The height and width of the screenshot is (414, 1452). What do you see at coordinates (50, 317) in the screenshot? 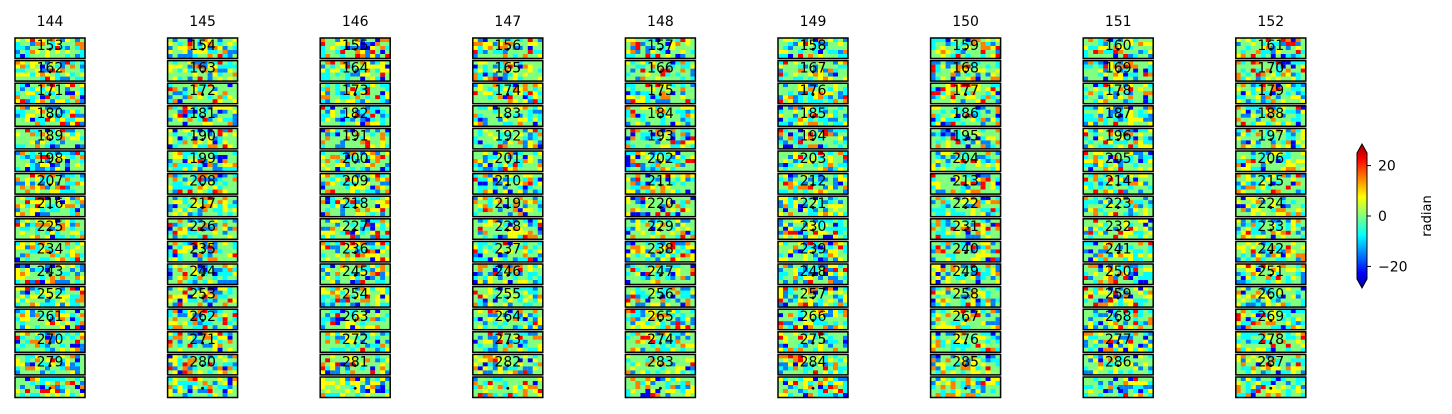
I see `panel-label: 261` at bounding box center [50, 317].